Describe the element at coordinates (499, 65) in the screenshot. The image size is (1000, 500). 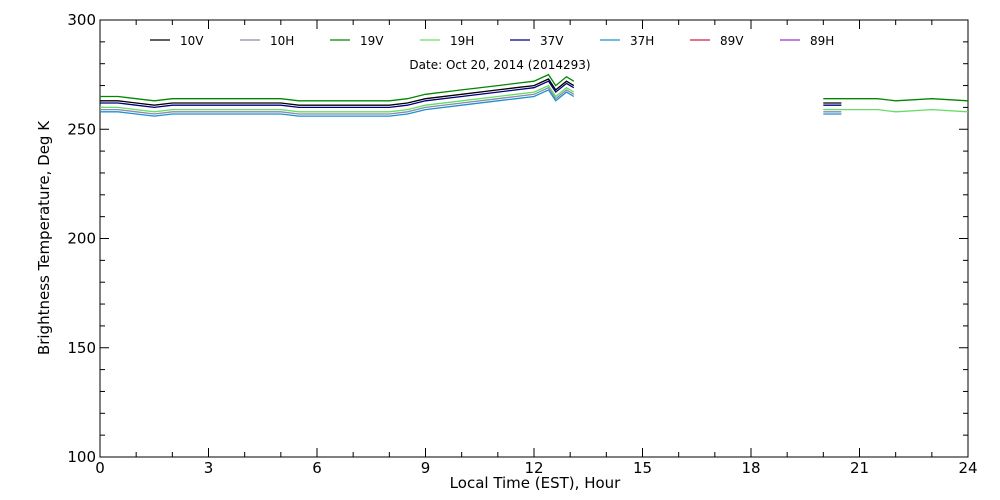
I see `date-subtitle: Date: Oct 20, 2014 (2014293)` at that location.